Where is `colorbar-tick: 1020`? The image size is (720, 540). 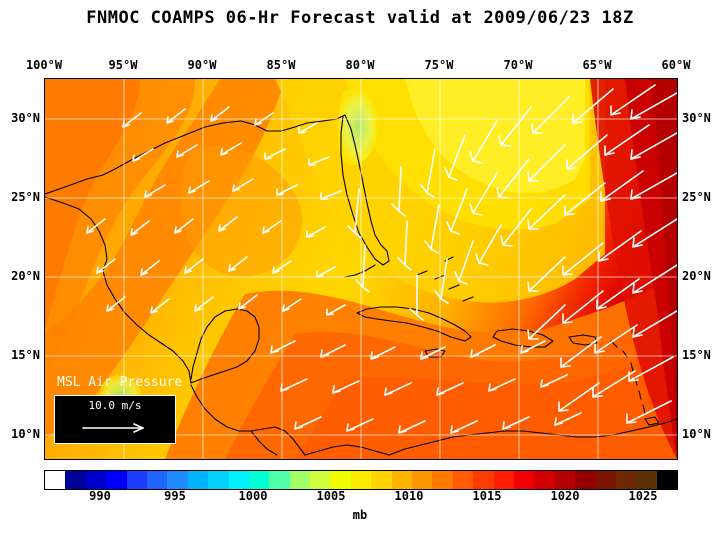
colorbar-tick: 1020 is located at coordinates (565, 496).